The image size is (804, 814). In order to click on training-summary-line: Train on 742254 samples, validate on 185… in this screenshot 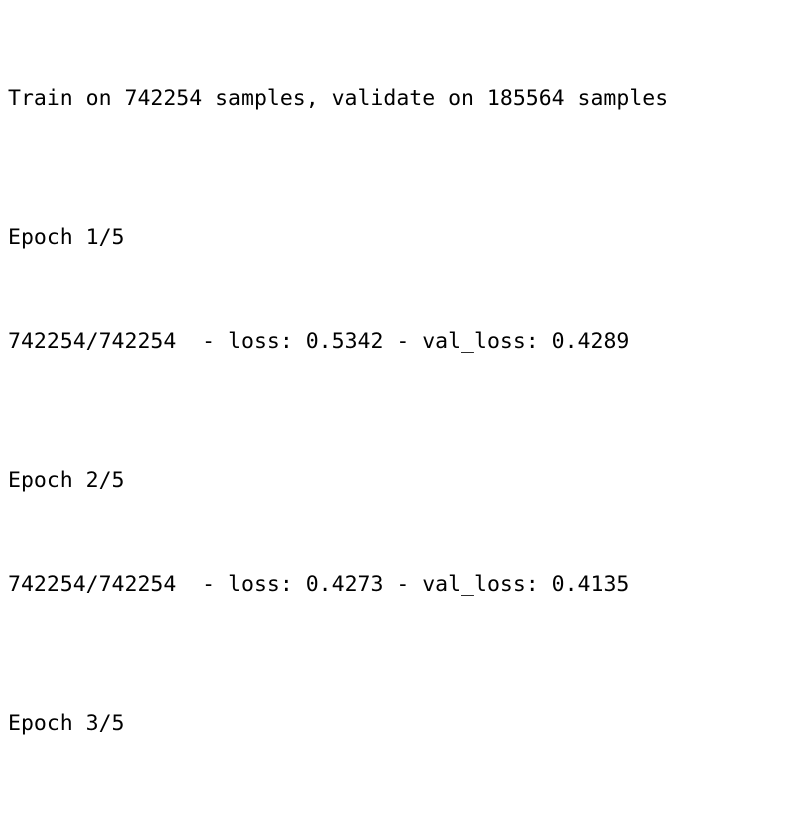, I will do `click(338, 99)`.